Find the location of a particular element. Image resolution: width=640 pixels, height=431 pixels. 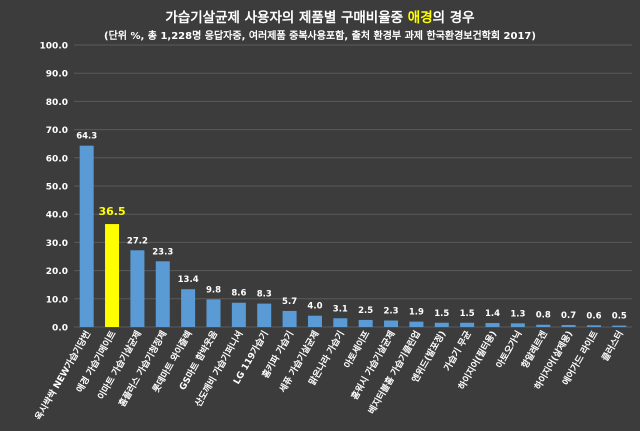

data-label: 2.3 is located at coordinates (391, 312).